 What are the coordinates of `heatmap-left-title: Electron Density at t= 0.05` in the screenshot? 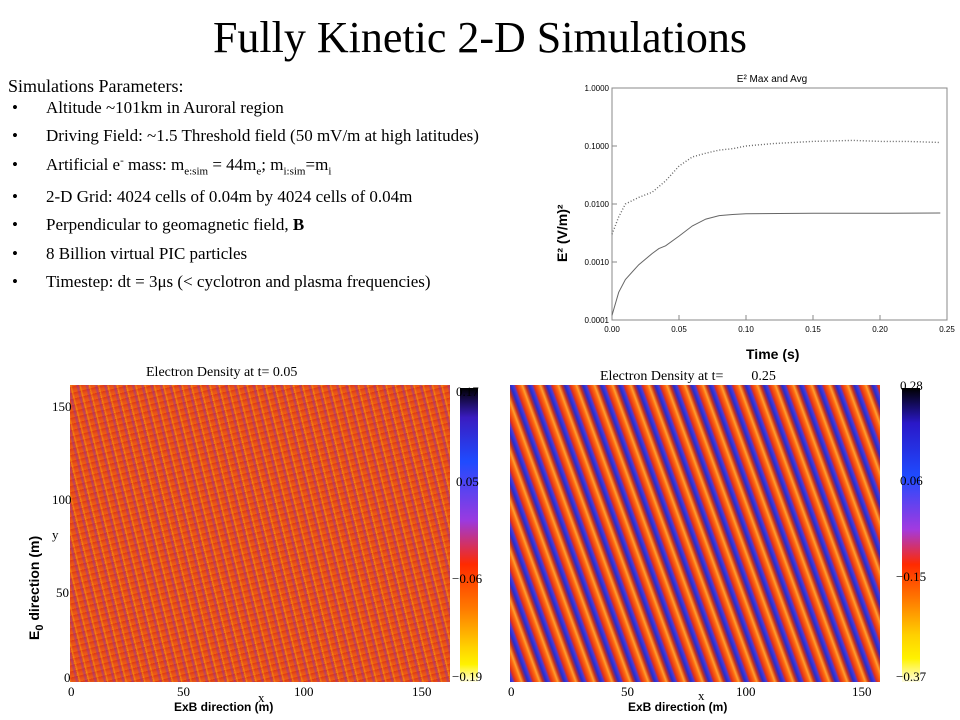 It's located at (222, 372).